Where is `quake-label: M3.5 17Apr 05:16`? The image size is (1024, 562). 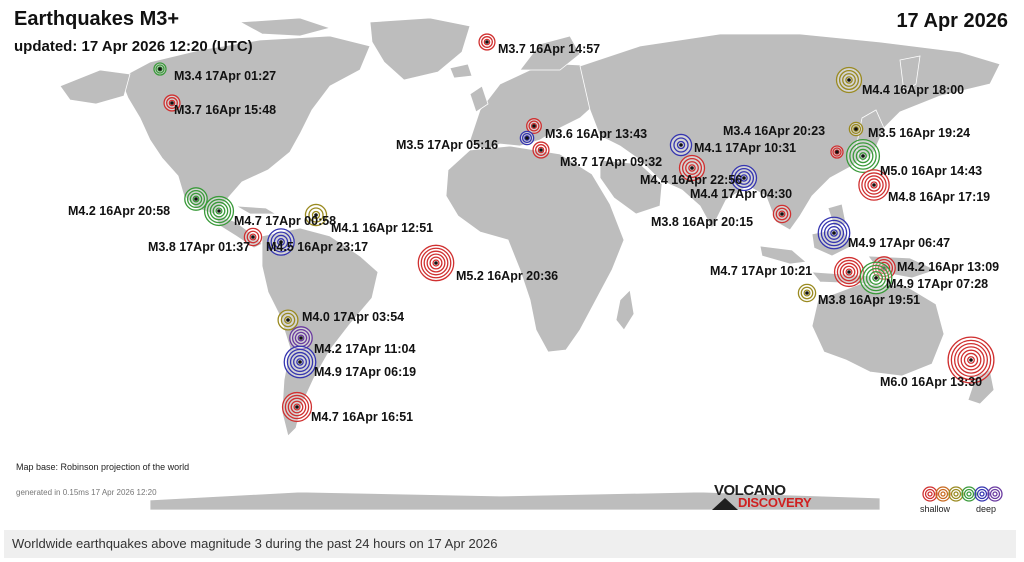 quake-label: M3.5 17Apr 05:16 is located at coordinates (447, 145).